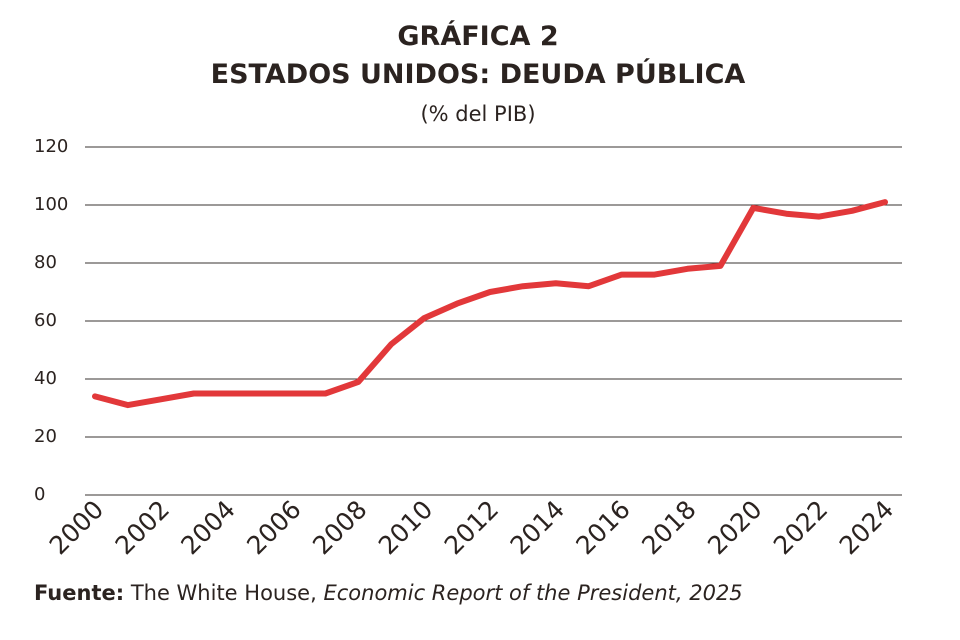  What do you see at coordinates (45, 378) in the screenshot?
I see `y-tick-label: 40` at bounding box center [45, 378].